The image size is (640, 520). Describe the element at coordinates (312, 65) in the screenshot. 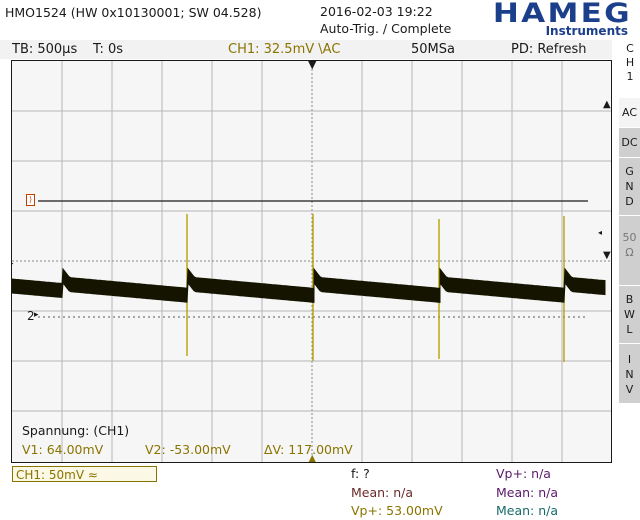

I see `trigger-position-marker-icon: ▼` at that location.